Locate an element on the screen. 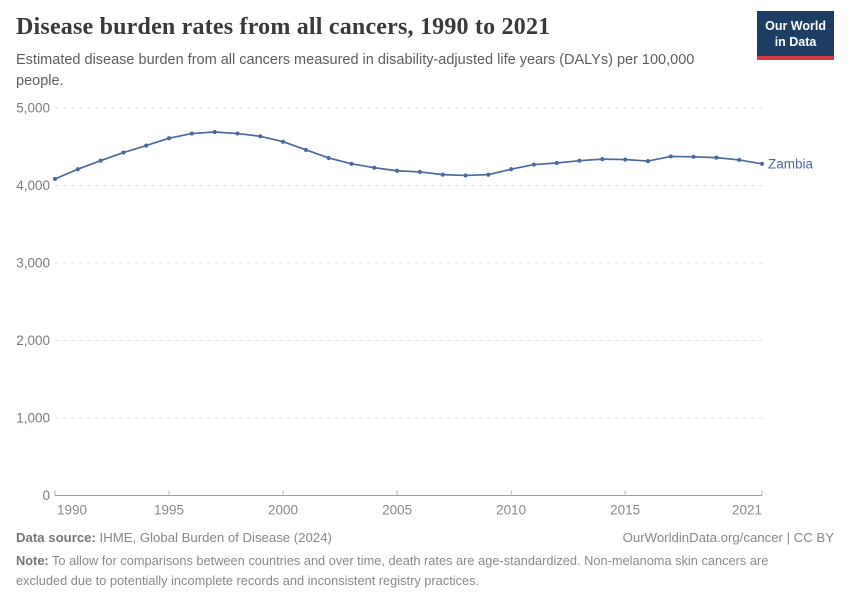 This screenshot has width=850, height=600. data-point-zambia-2007 is located at coordinates (442, 174).